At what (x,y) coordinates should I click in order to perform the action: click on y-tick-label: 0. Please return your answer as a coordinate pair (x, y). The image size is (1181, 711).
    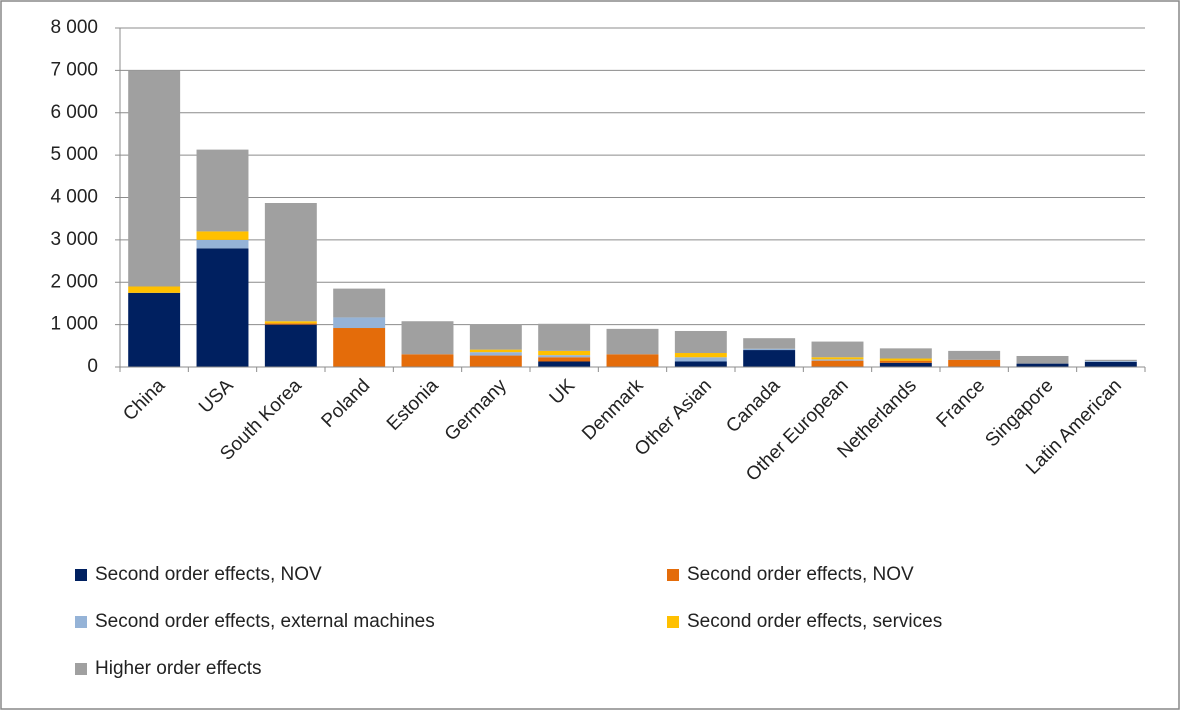
    Looking at the image, I should click on (92, 366).